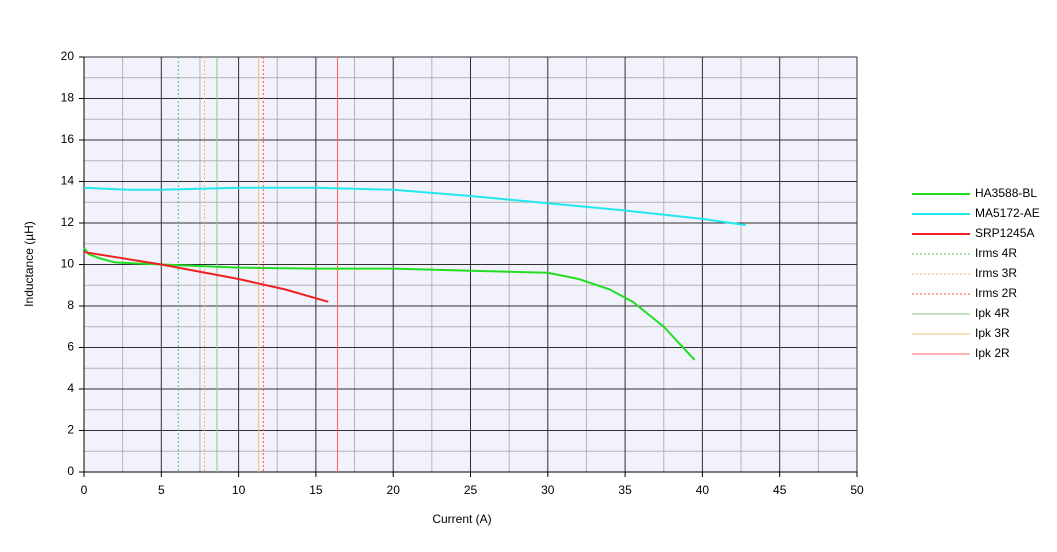  Describe the element at coordinates (70, 388) in the screenshot. I see `y-tick-label: 4` at that location.